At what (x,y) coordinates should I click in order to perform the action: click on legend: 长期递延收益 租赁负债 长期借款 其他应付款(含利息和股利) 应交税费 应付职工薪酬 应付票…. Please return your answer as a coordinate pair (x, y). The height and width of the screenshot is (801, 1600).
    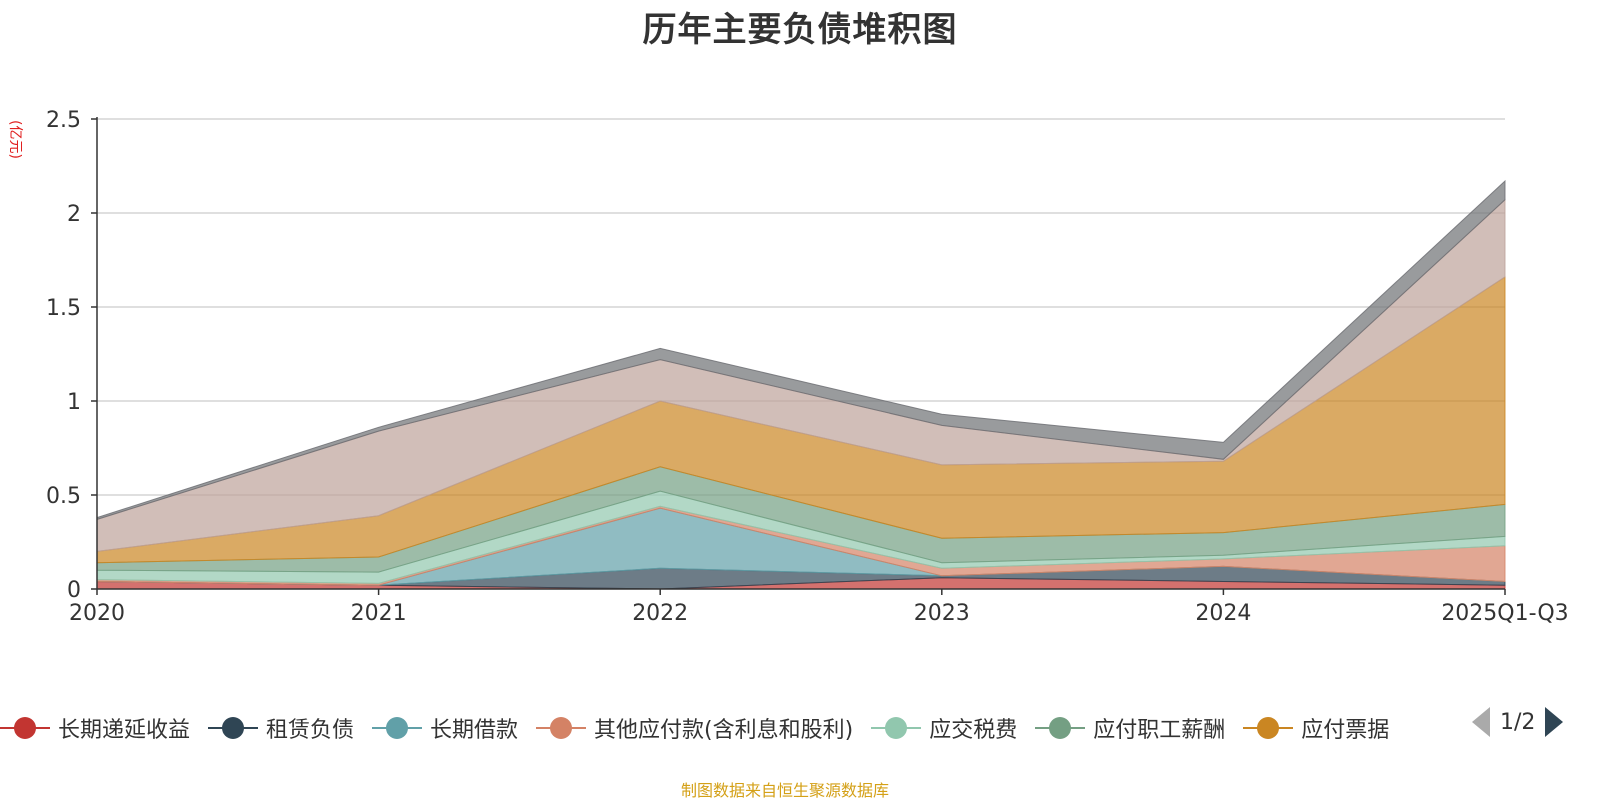
    Looking at the image, I should click on (735, 732).